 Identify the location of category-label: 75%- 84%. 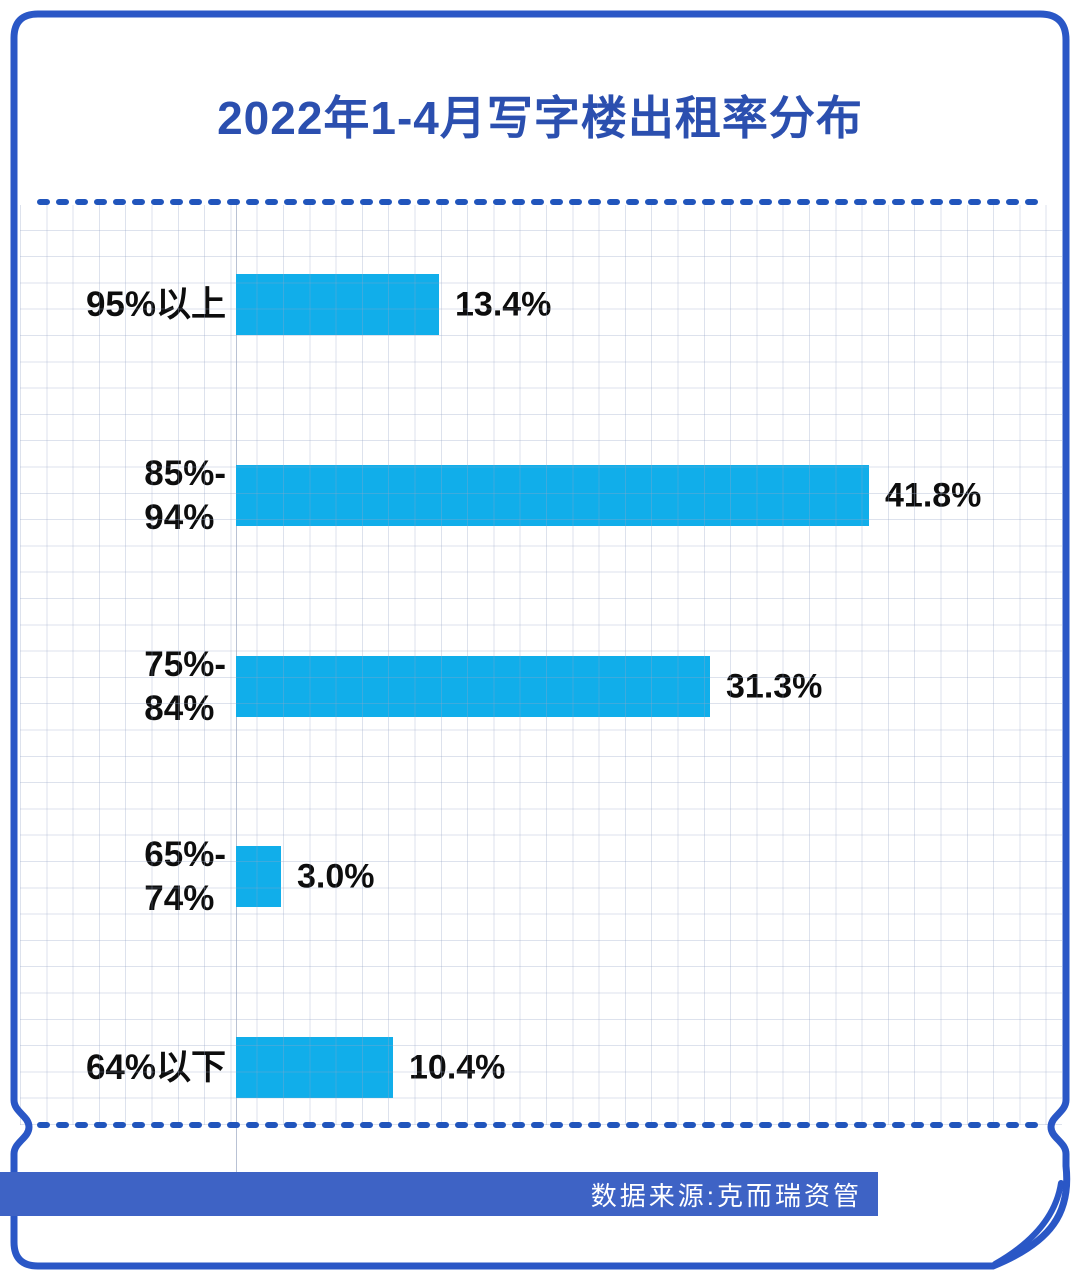
(185, 686).